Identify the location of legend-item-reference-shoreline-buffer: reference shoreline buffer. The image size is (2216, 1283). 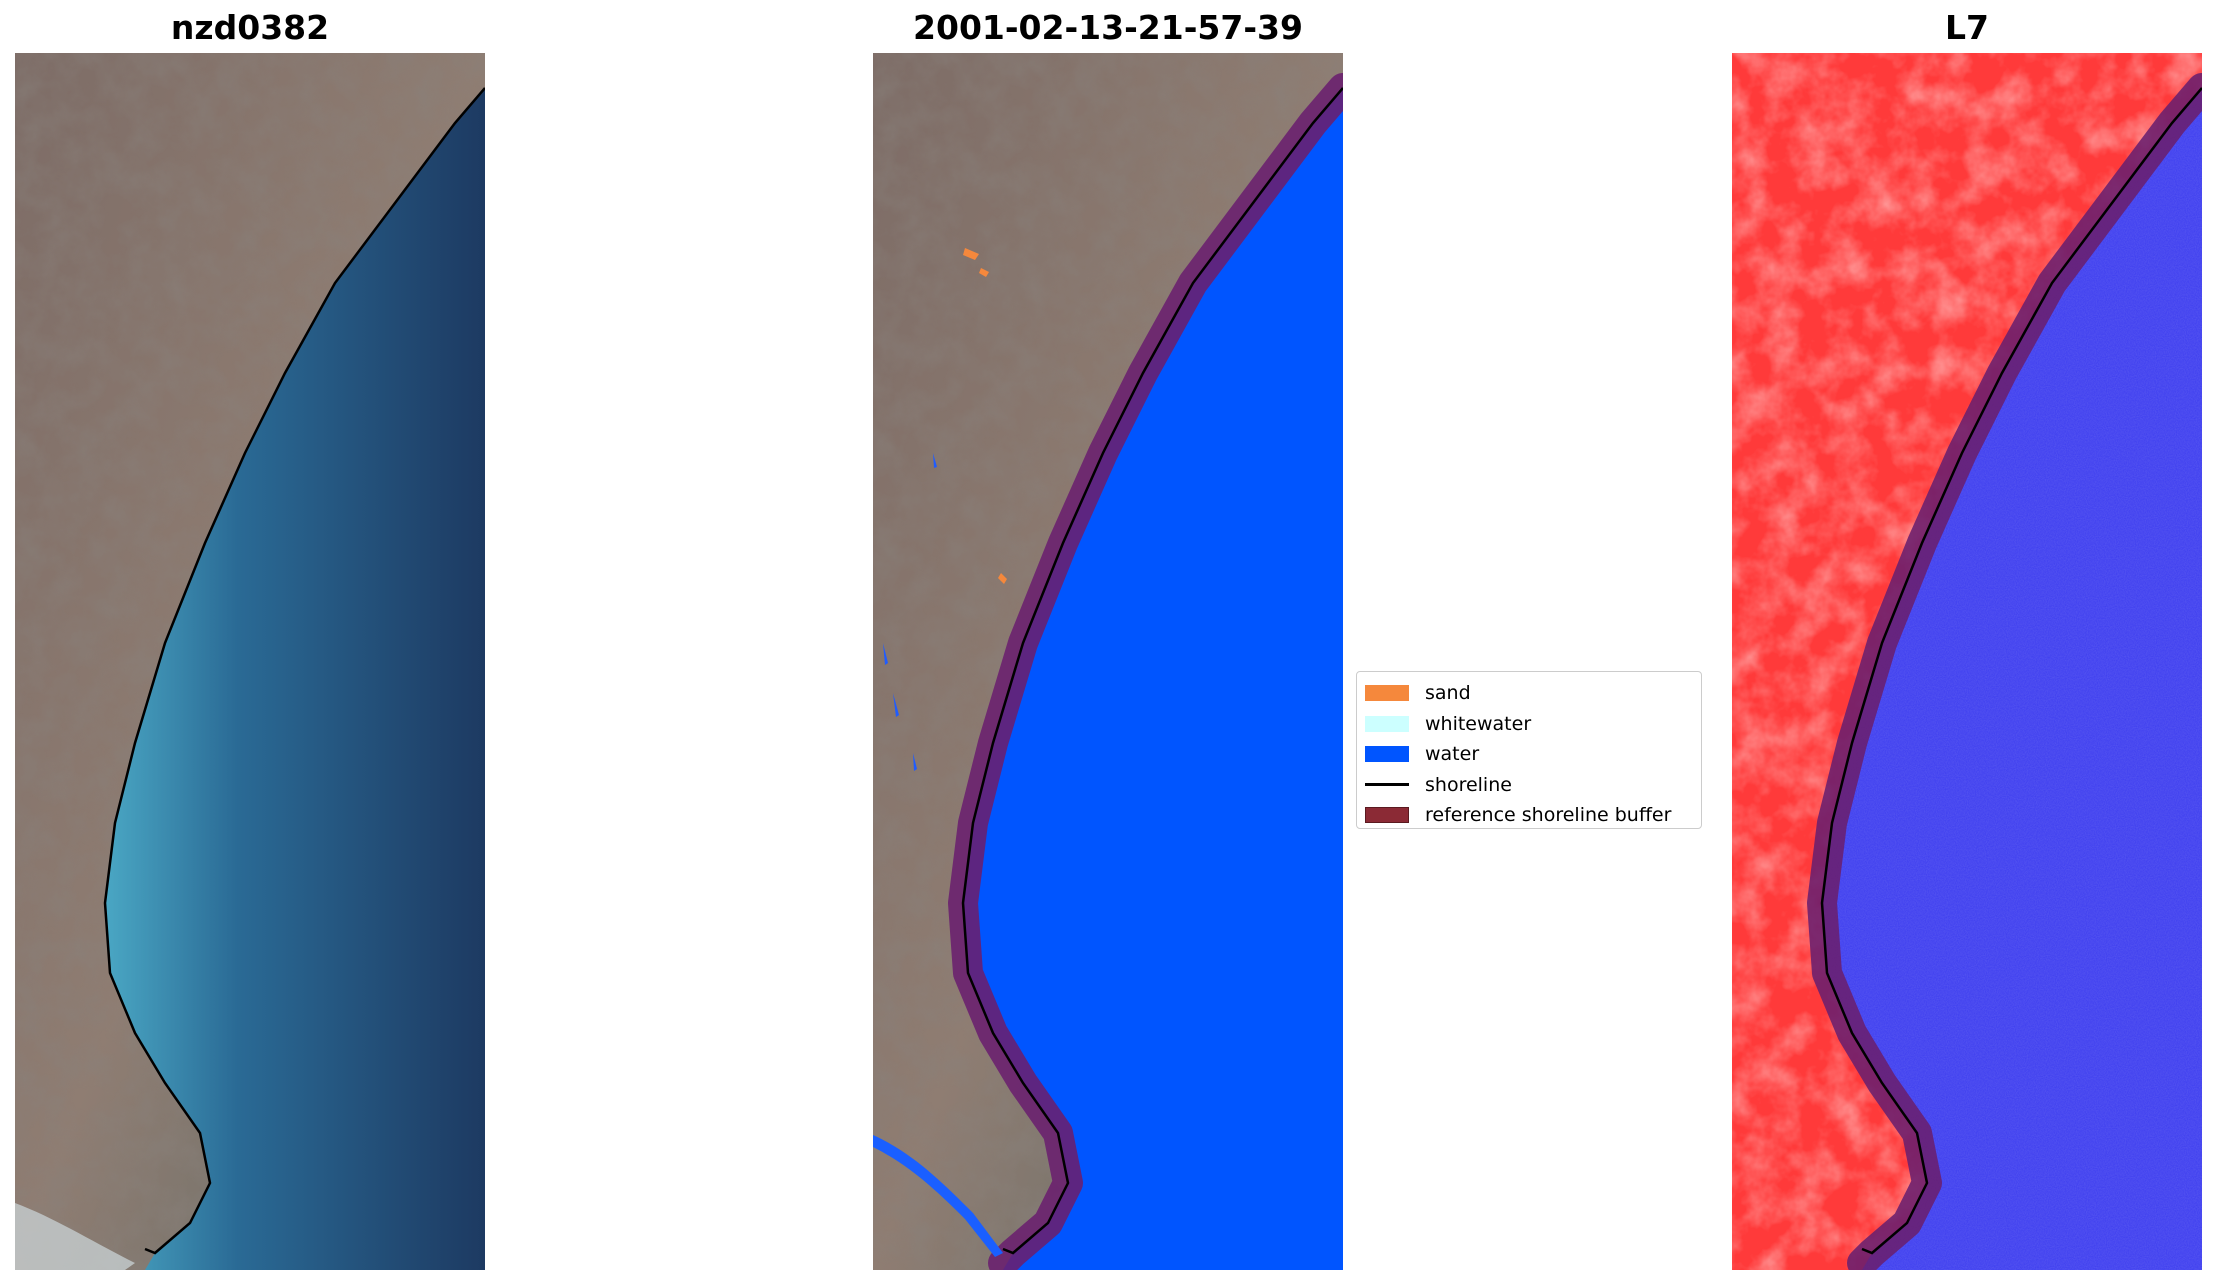
(1529, 815).